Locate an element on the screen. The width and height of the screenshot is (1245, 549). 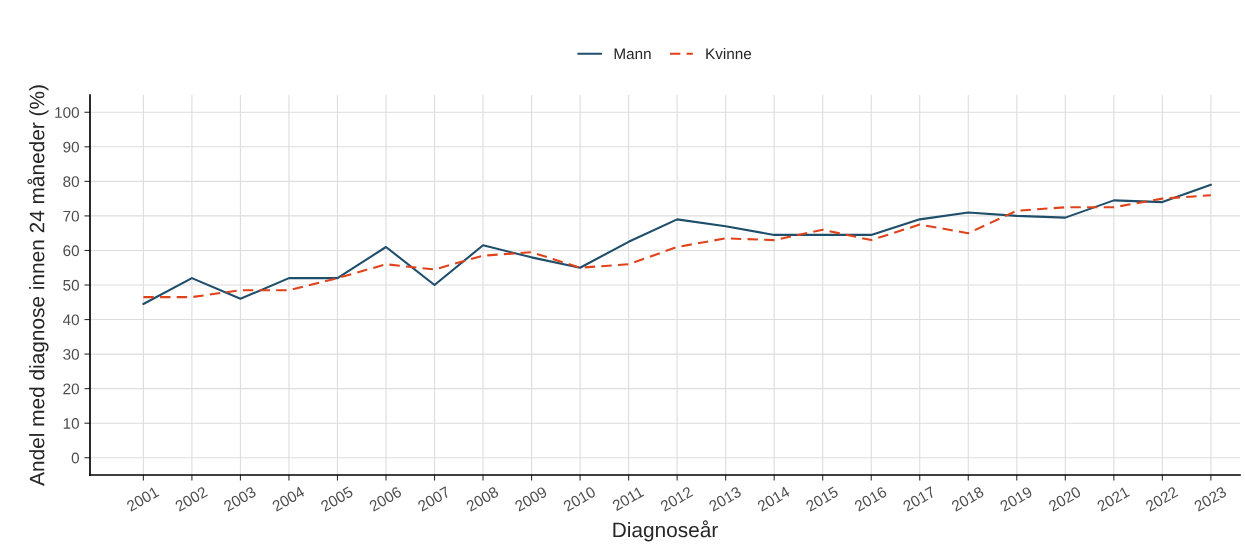
x-axis-title: Diagnoseår is located at coordinates (665, 531).